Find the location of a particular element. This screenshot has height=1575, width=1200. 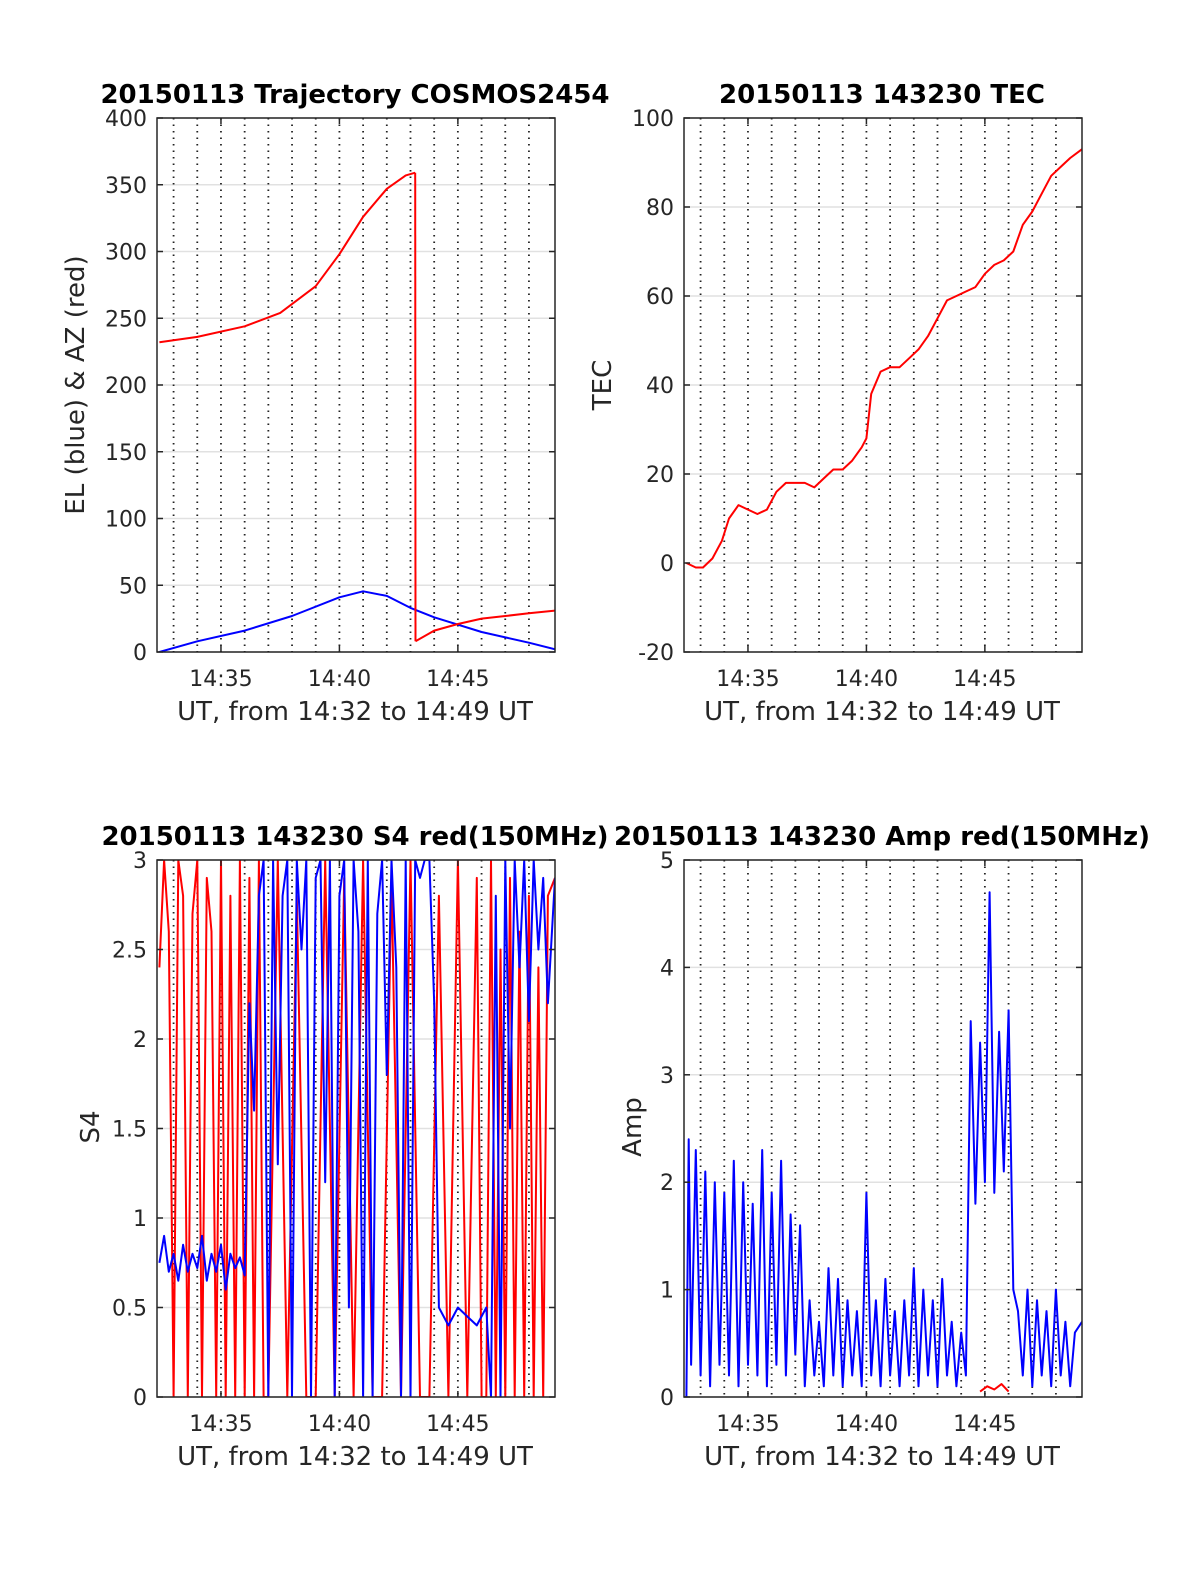

trajectory-xlabel: UT, from 14:32 to 14:49 UT is located at coordinates (355, 712).